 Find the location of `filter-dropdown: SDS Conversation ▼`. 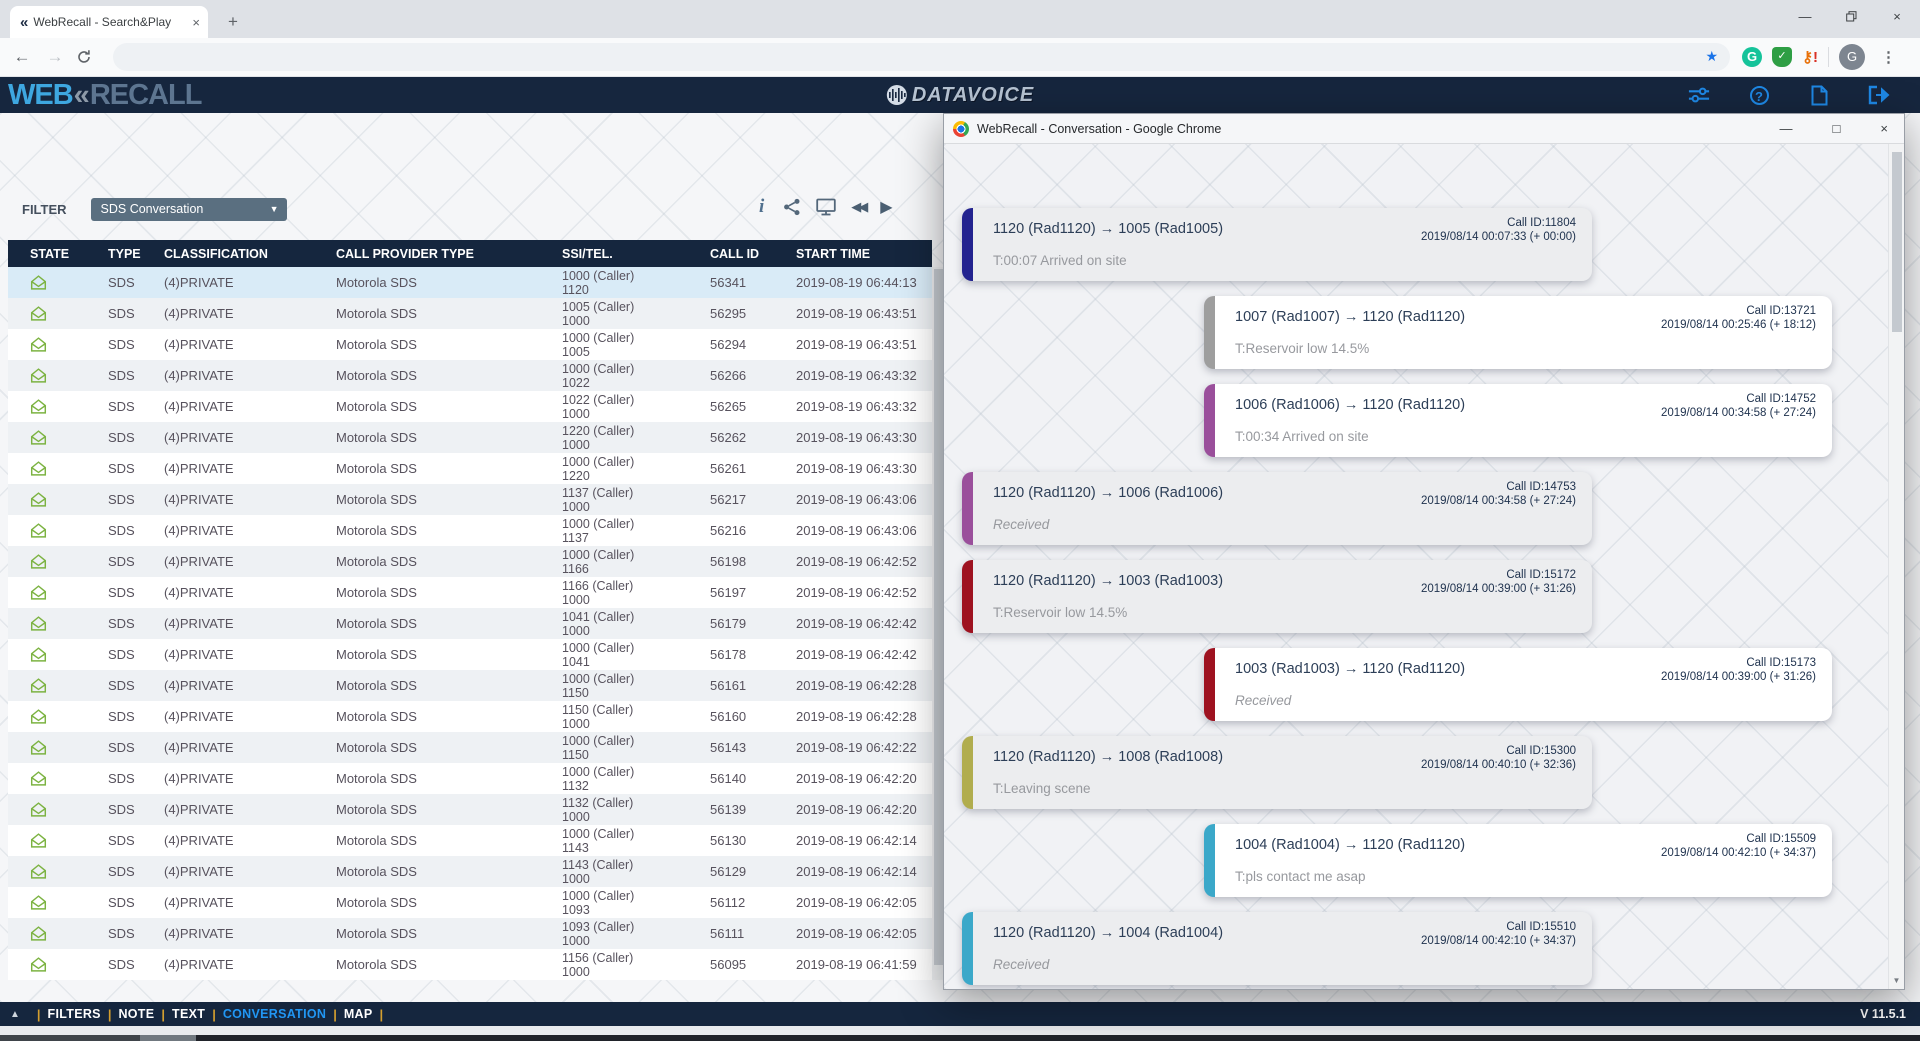

filter-dropdown: SDS Conversation ▼ is located at coordinates (188, 209).